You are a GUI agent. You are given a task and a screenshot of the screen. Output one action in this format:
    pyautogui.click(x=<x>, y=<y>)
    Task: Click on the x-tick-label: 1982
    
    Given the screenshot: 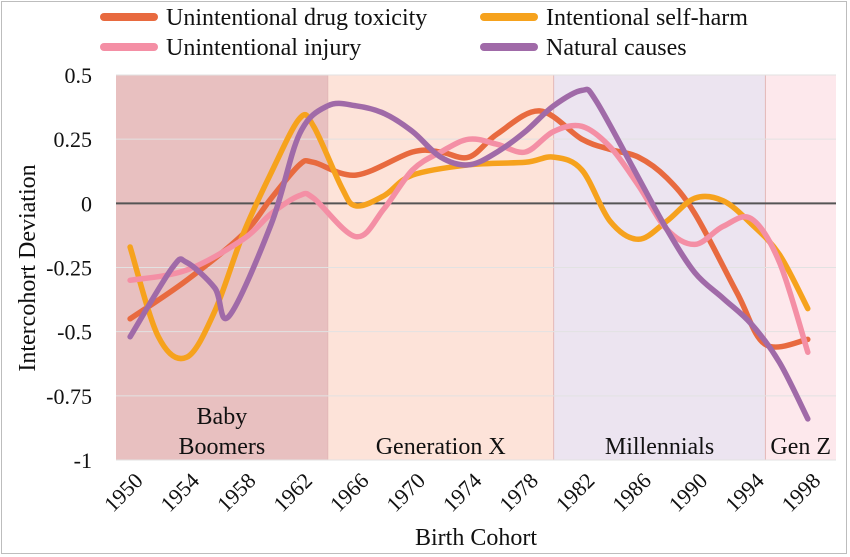 What is the action you would take?
    pyautogui.click(x=575, y=492)
    